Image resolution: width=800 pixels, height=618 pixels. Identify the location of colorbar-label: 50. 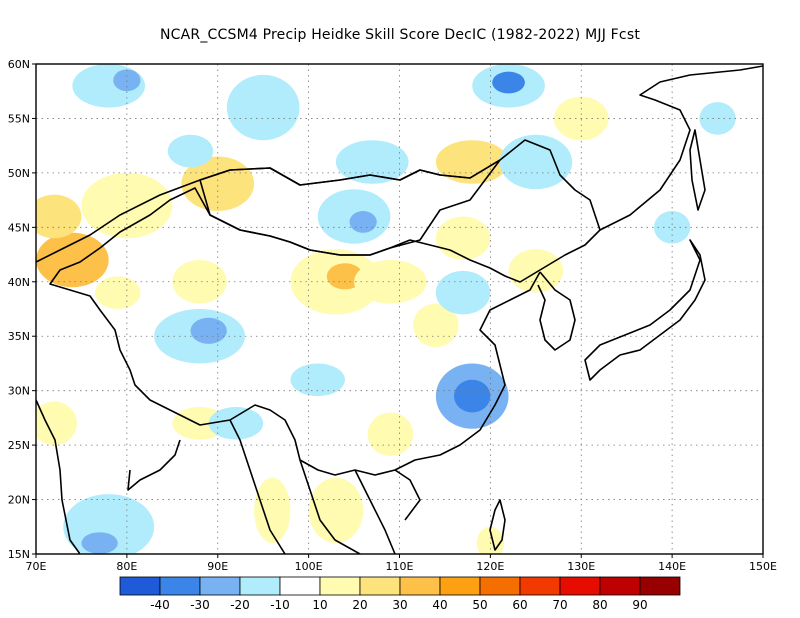
(479, 605).